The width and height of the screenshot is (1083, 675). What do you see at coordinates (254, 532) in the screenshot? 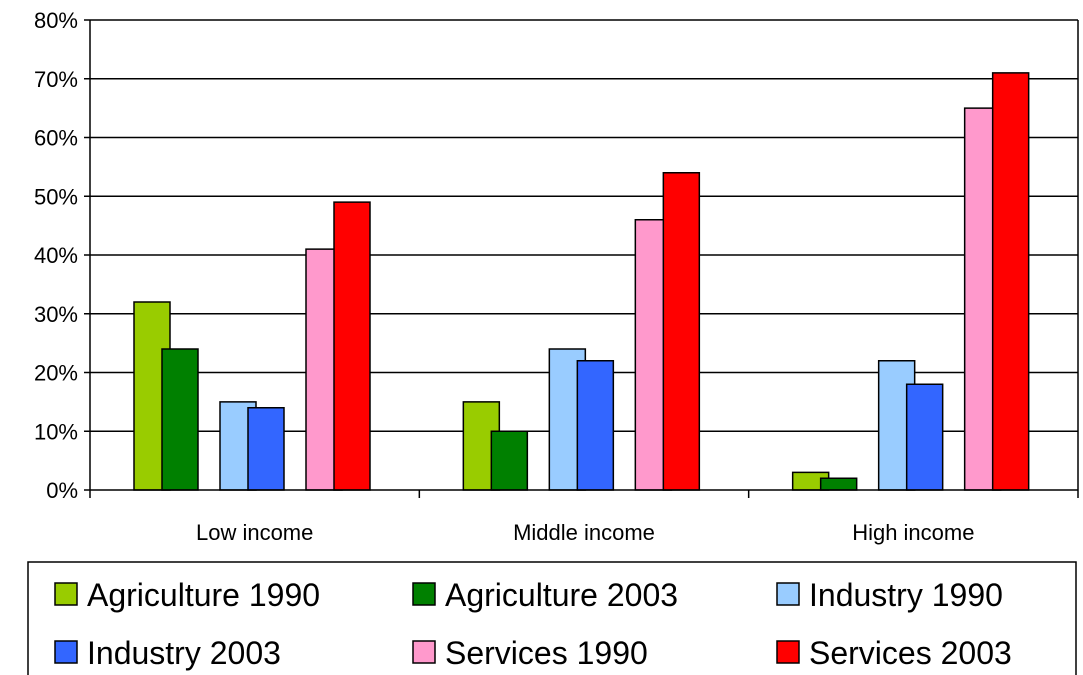
I see `x-category-label: Low income` at bounding box center [254, 532].